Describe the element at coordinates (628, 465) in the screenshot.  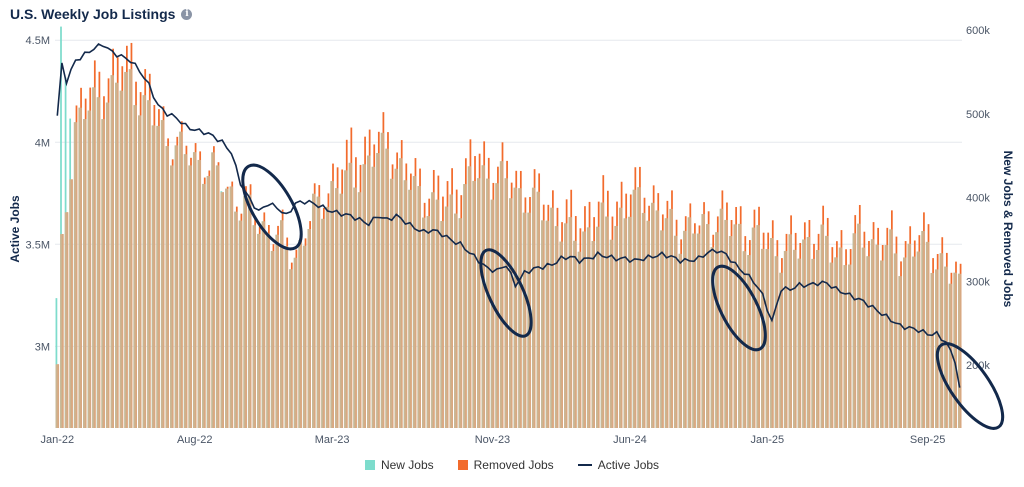
I see `legend-label-active-jobs: Active Jobs` at that location.